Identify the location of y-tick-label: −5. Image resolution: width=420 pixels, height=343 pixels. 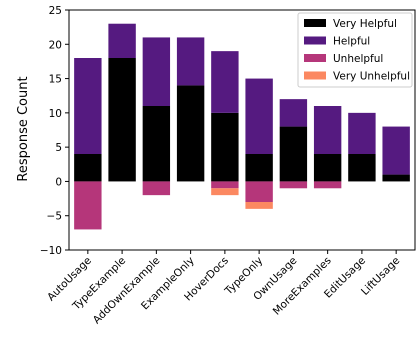
(54, 217).